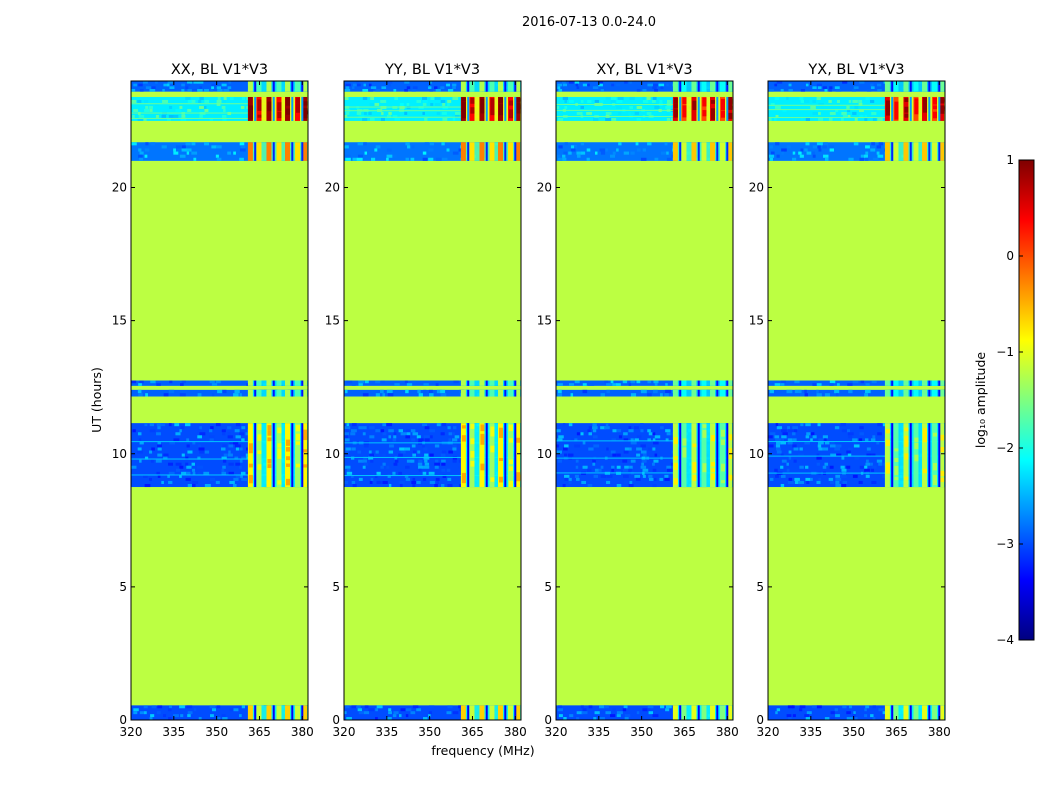 The image size is (1050, 804). I want to click on colorbar-tick-label: −4, so click(1005, 640).